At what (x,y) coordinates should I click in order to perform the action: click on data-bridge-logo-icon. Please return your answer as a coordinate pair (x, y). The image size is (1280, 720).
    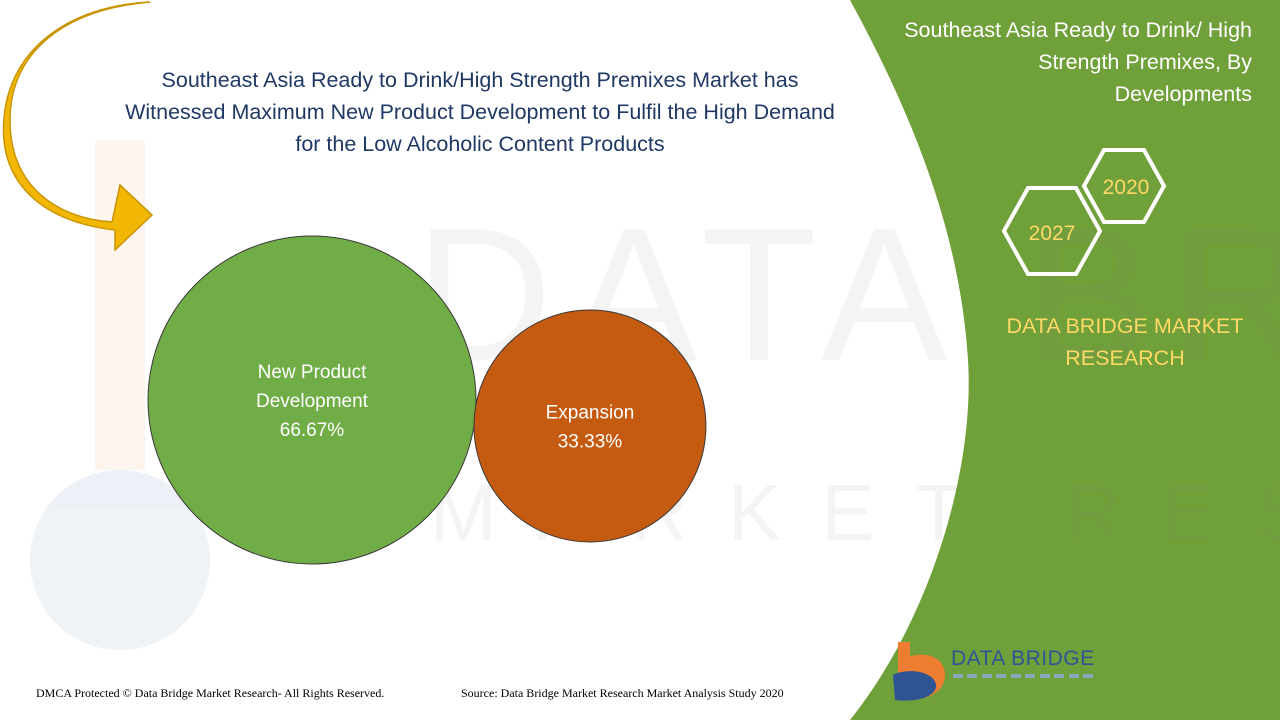
    Looking at the image, I should click on (919, 671).